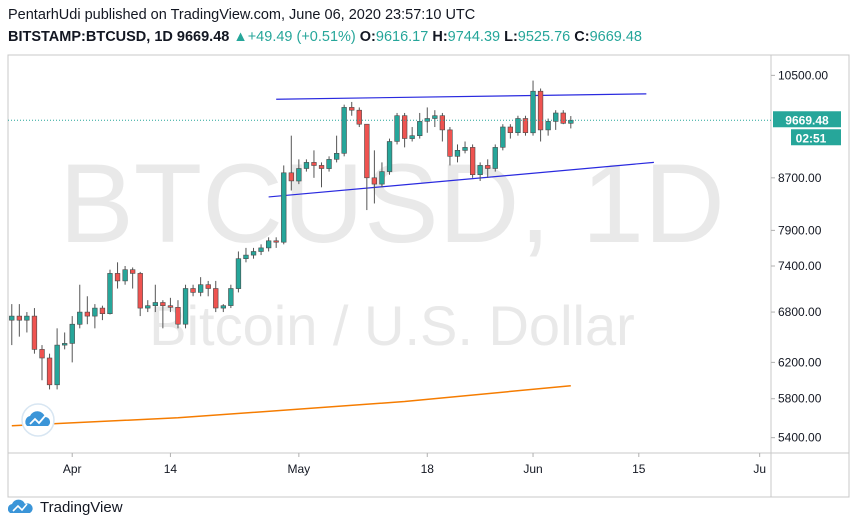  I want to click on last-price-tag: 9669.48 02:51, so click(807, 128).